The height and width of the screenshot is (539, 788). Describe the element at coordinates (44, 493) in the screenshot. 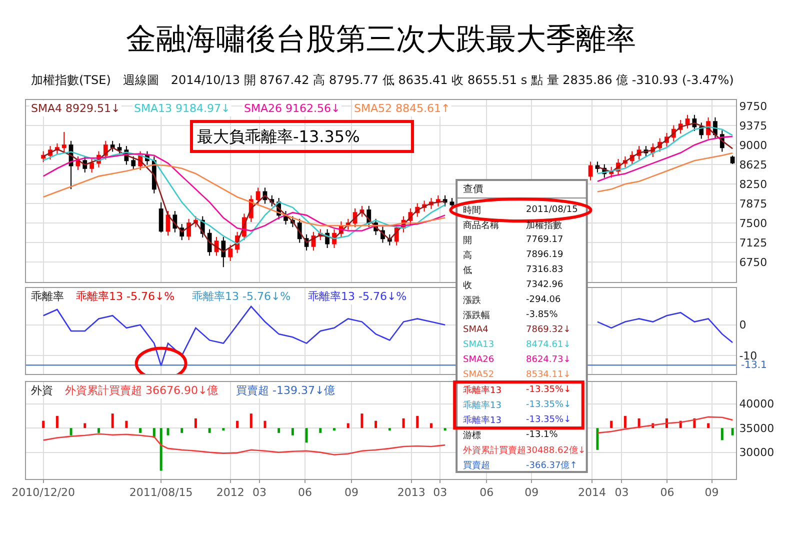

I see `x-tick-label: 2010/12/20` at that location.